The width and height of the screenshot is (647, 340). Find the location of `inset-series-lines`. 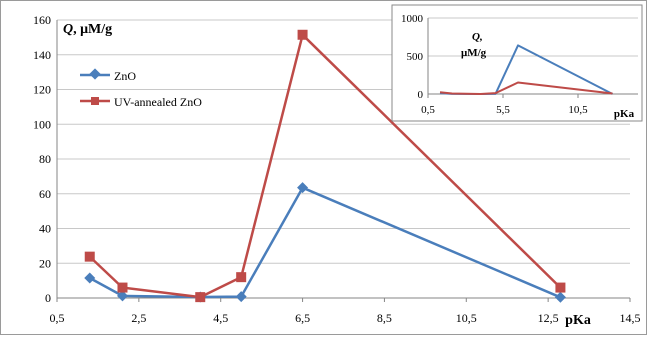

inset-series-lines is located at coordinates (526, 69).